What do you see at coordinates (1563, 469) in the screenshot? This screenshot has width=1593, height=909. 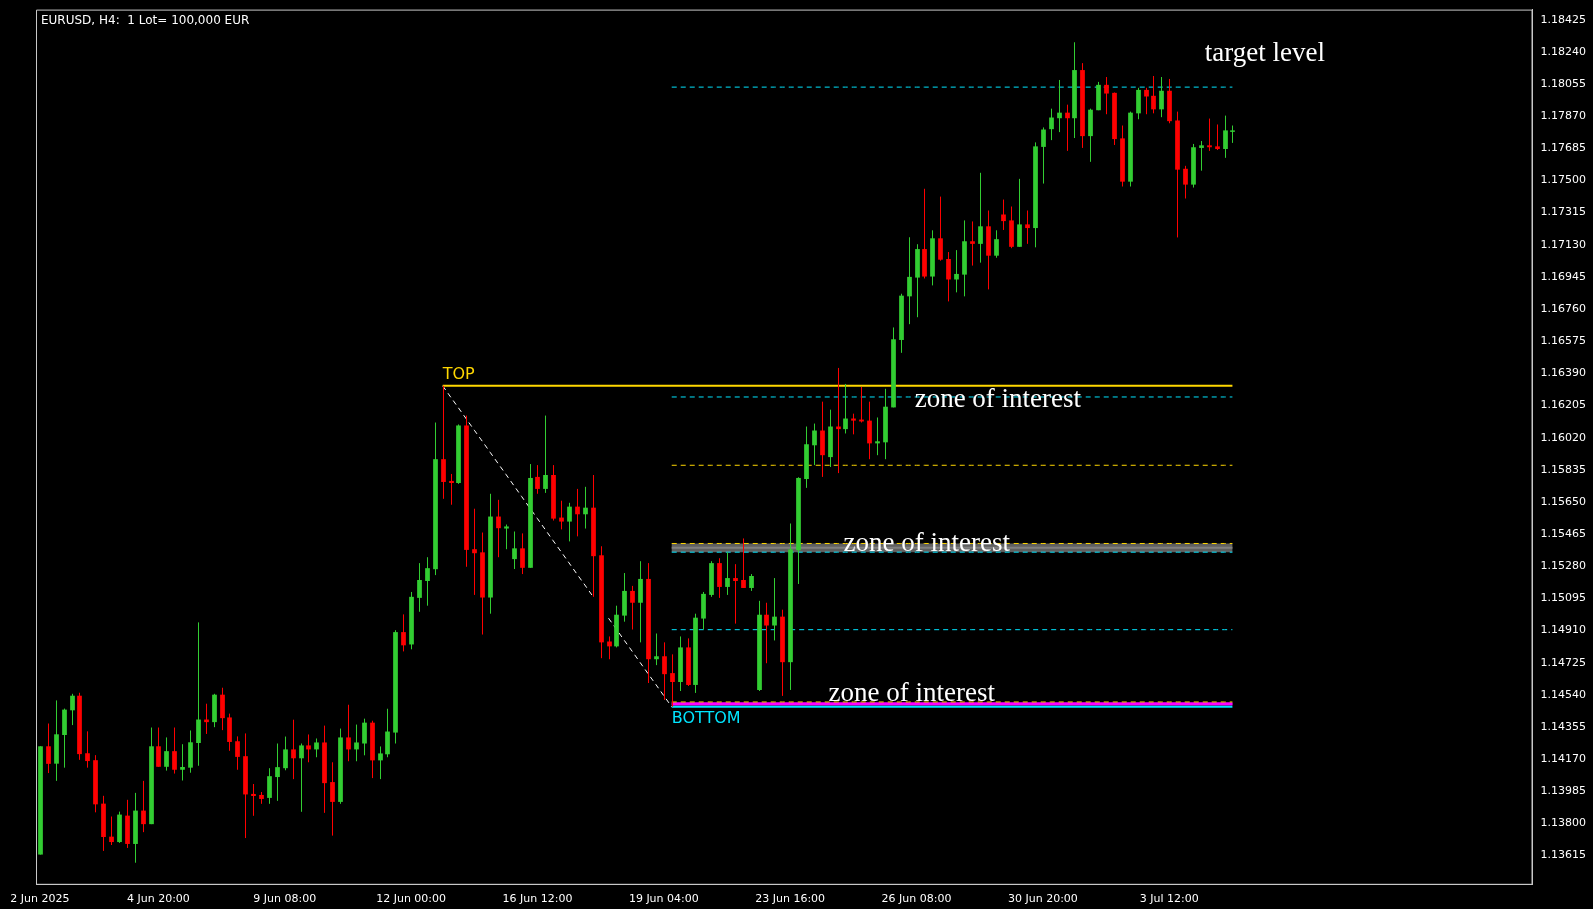 I see `y-tick-label: 1.15835` at bounding box center [1563, 469].